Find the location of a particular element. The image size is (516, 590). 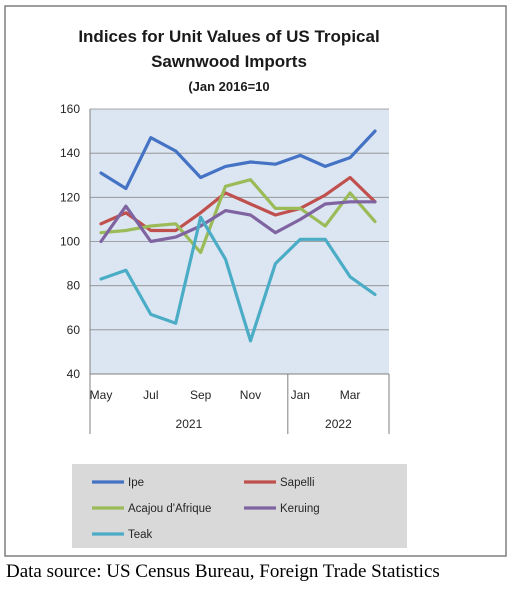

year-labels: 2021 2022 is located at coordinates (264, 424).